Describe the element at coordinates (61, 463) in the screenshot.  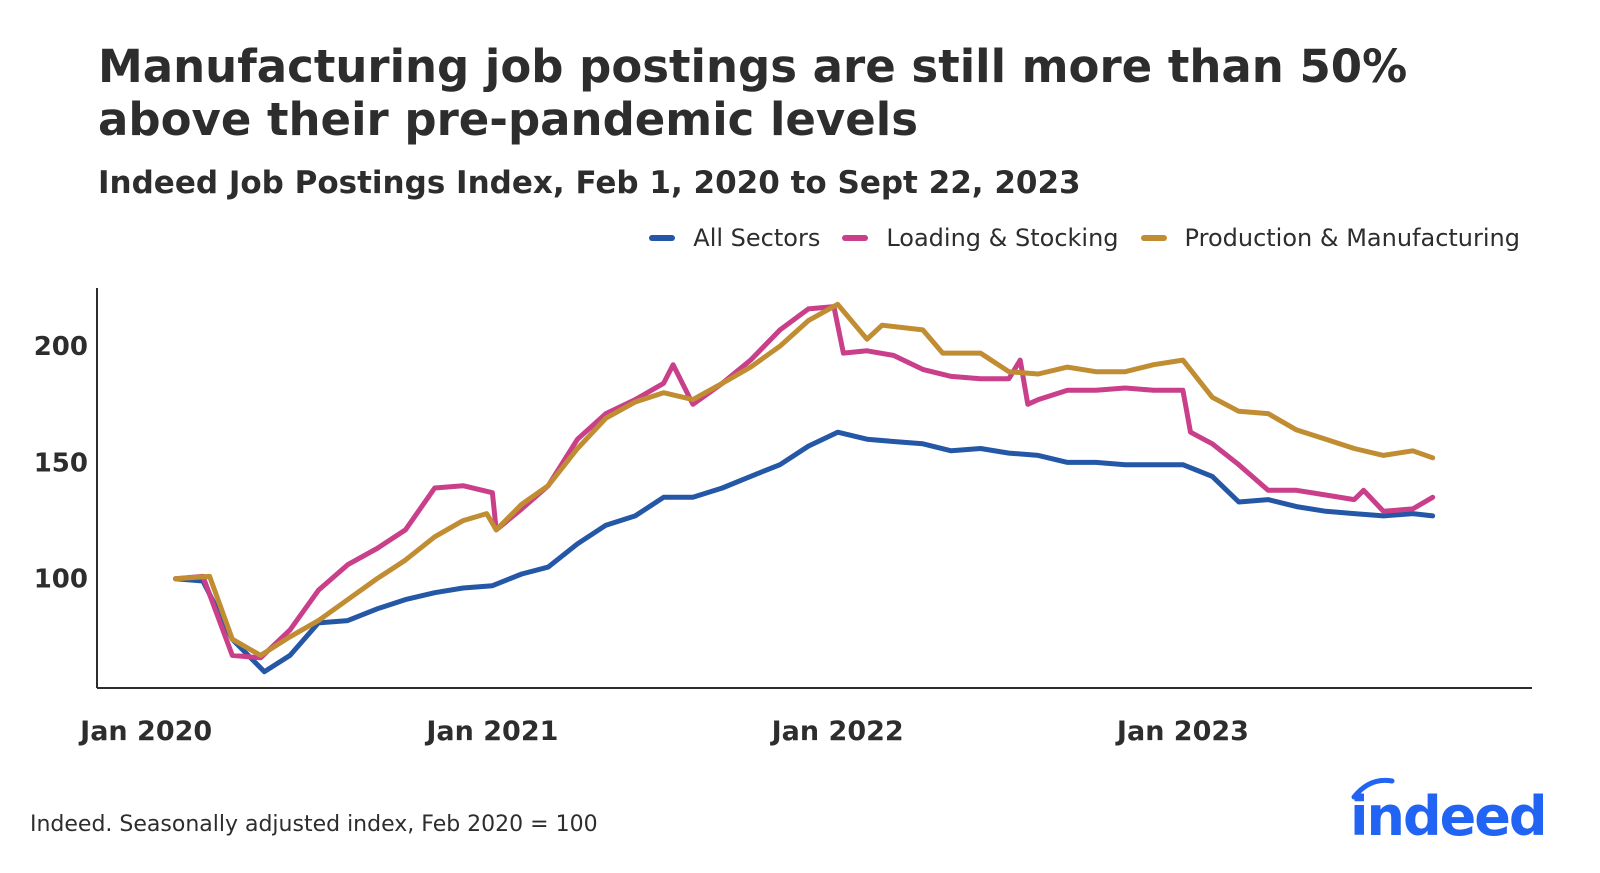
I see `y-tick-label: 150` at that location.